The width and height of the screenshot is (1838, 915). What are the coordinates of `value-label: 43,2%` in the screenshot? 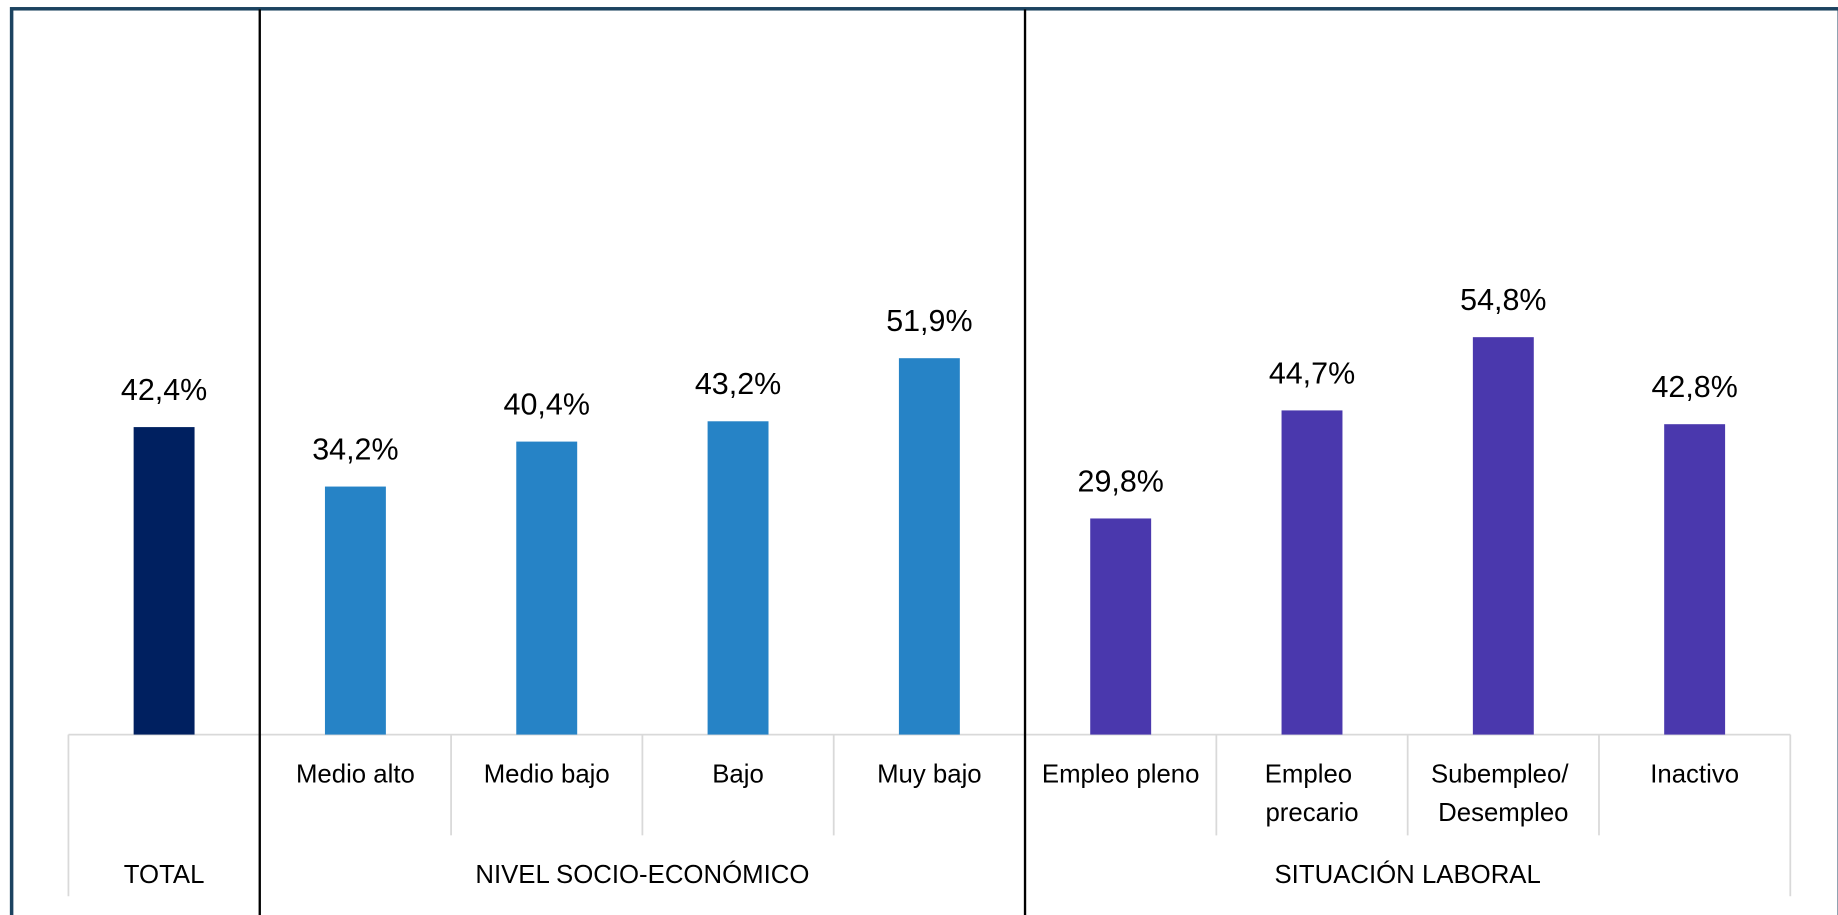 It's located at (738, 384).